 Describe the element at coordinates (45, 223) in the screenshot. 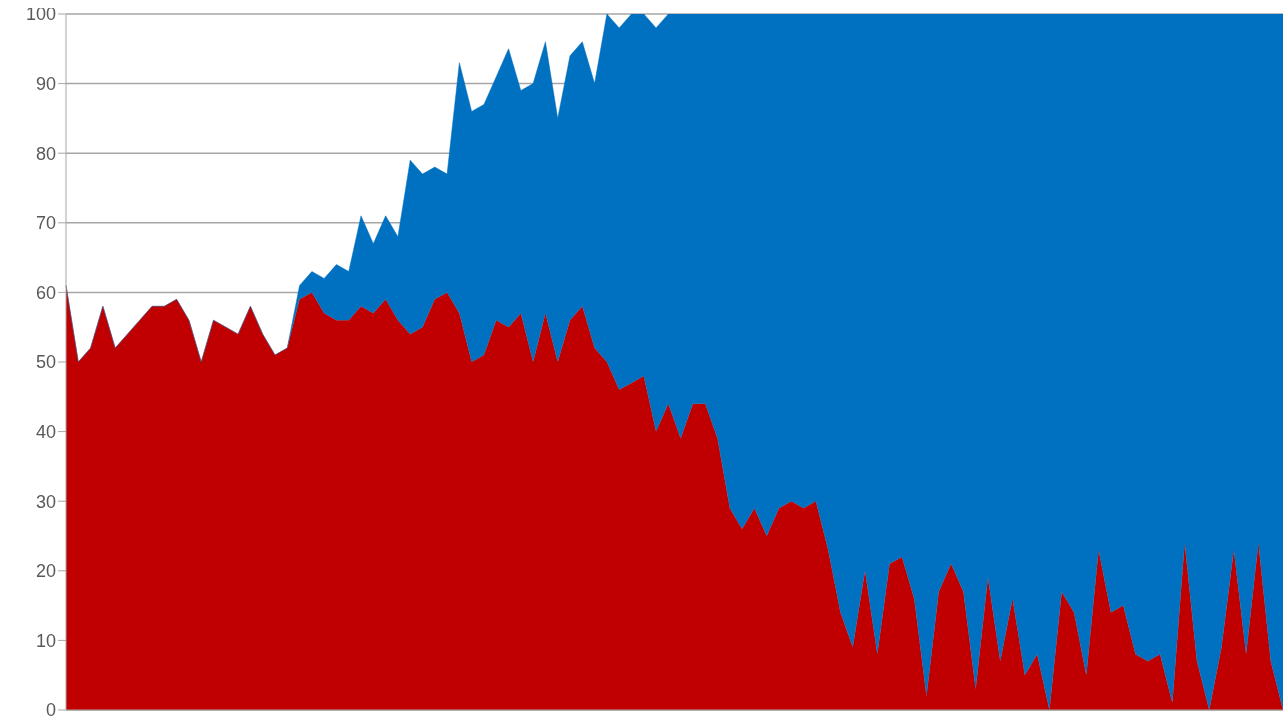

I see `y-tick-label: 70` at that location.